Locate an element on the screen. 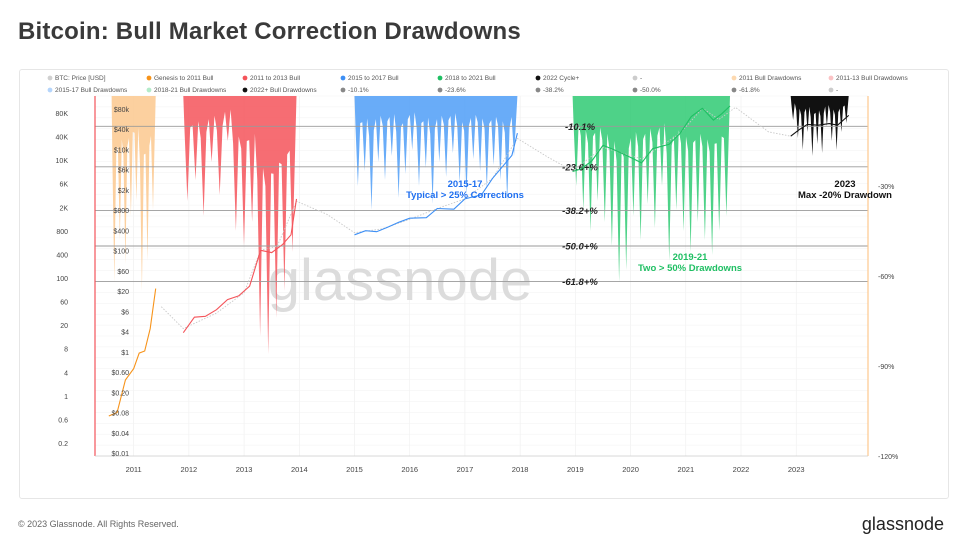 Image resolution: width=972 pixels, height=552 pixels. legend-label: 2015-17 Bull Drawdowns is located at coordinates (91, 90).